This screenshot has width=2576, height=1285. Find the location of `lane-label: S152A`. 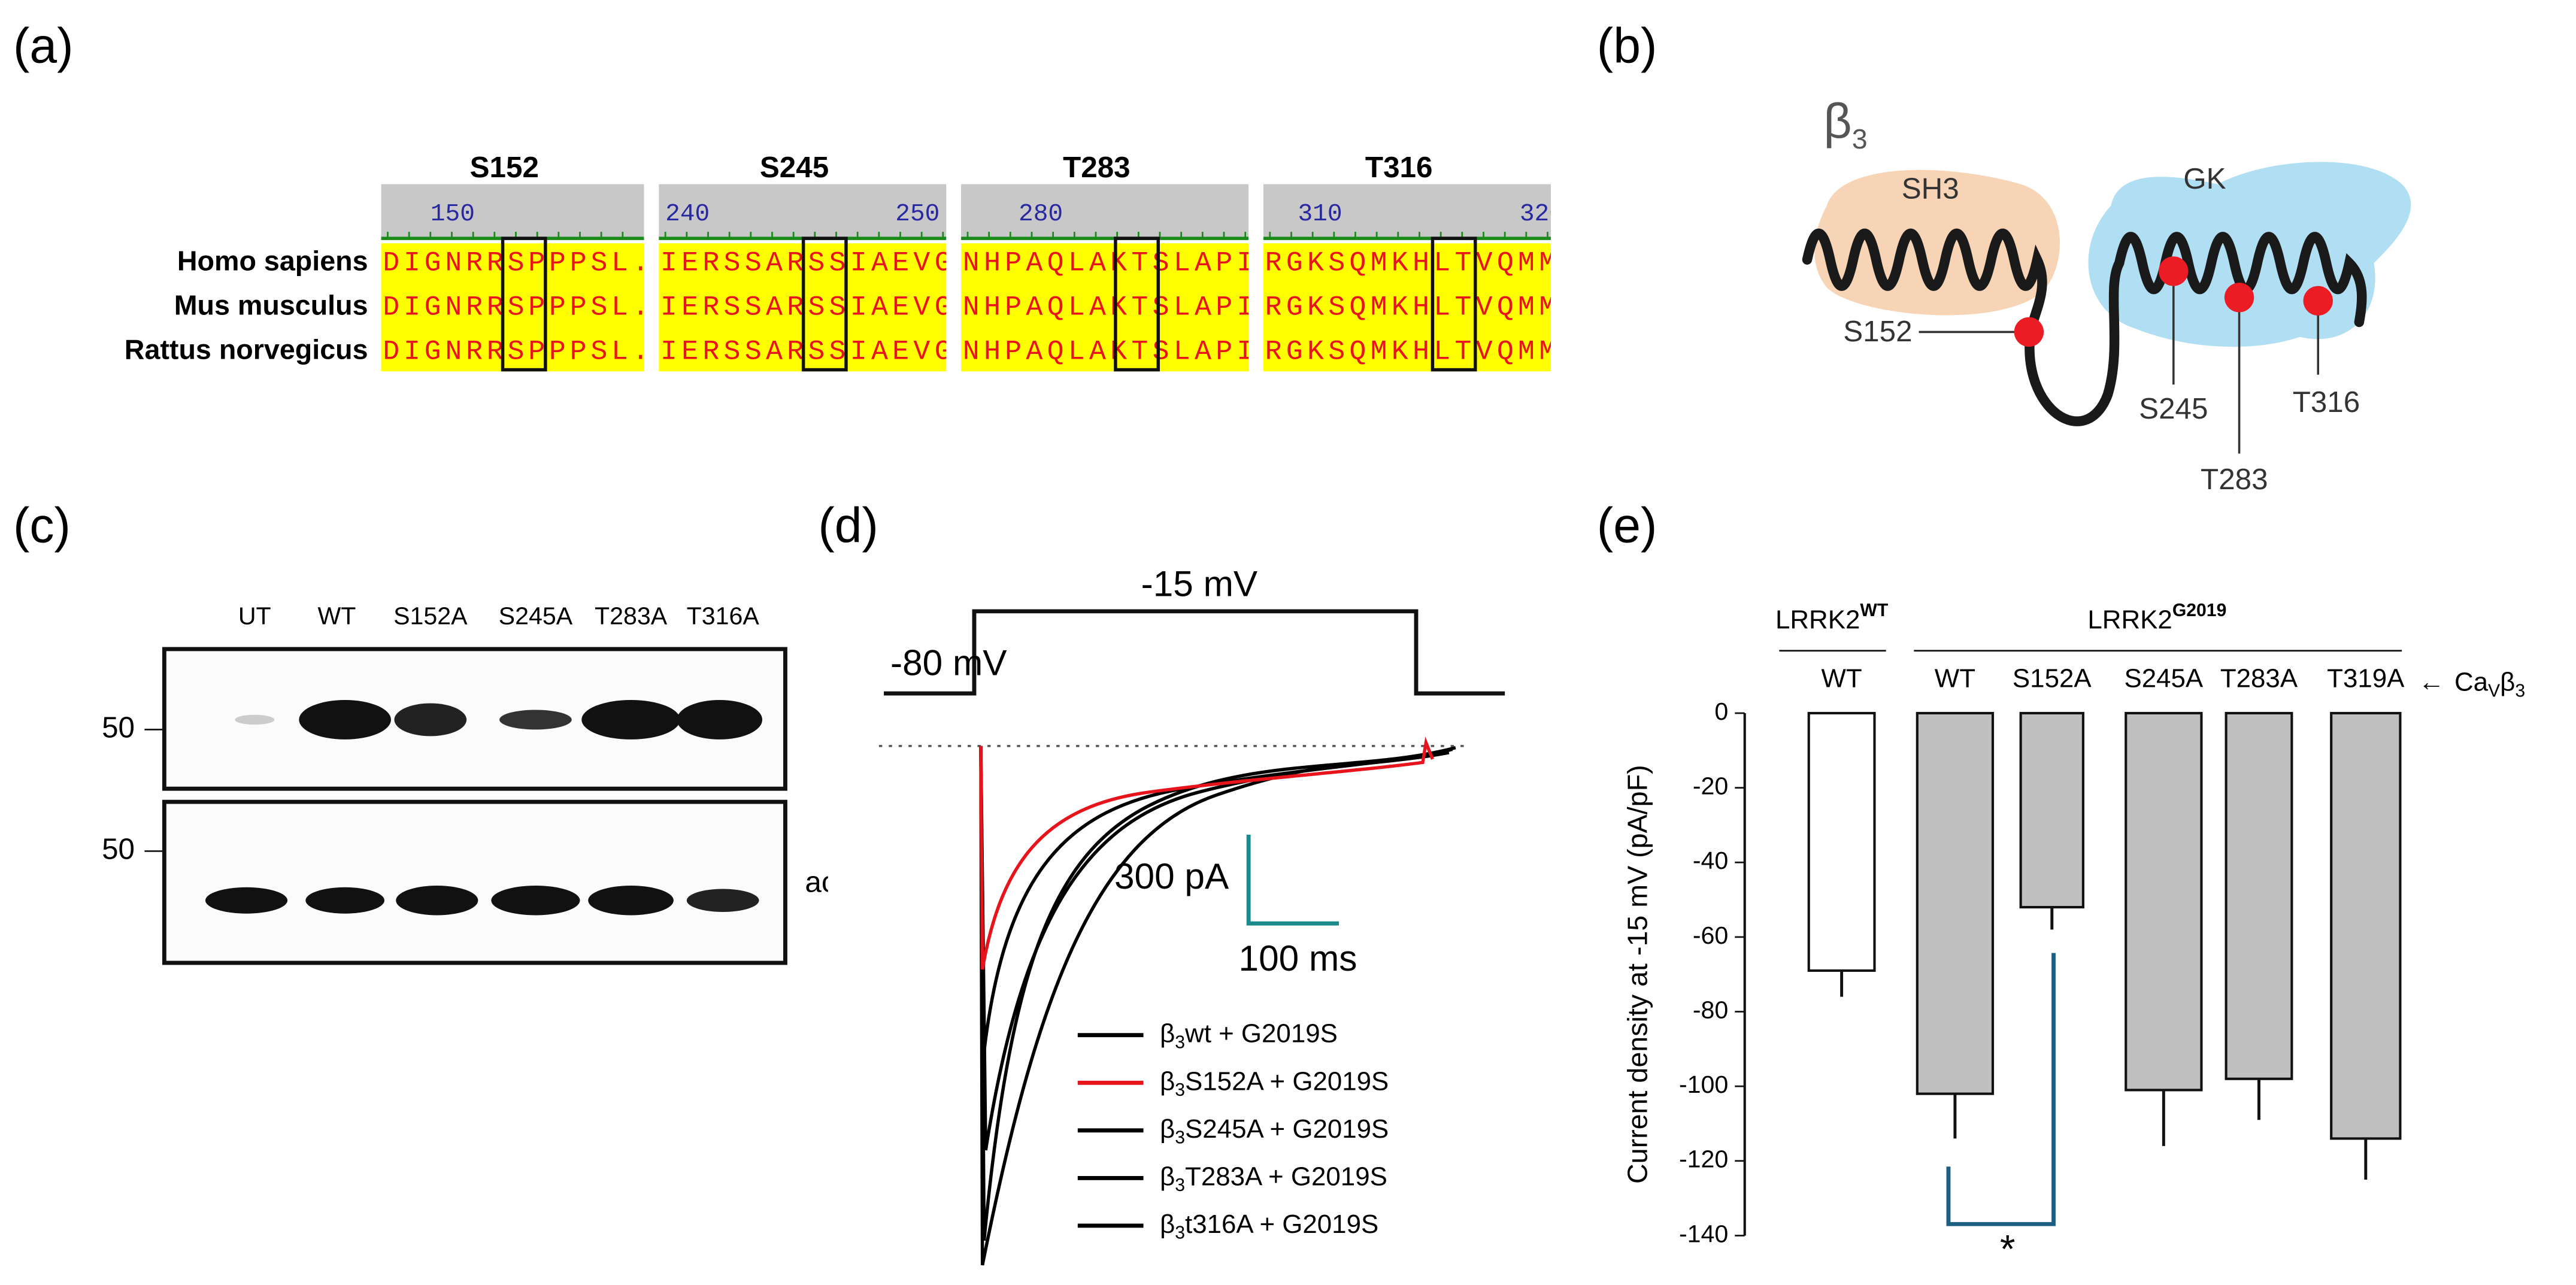

lane-label: S152A is located at coordinates (430, 616).